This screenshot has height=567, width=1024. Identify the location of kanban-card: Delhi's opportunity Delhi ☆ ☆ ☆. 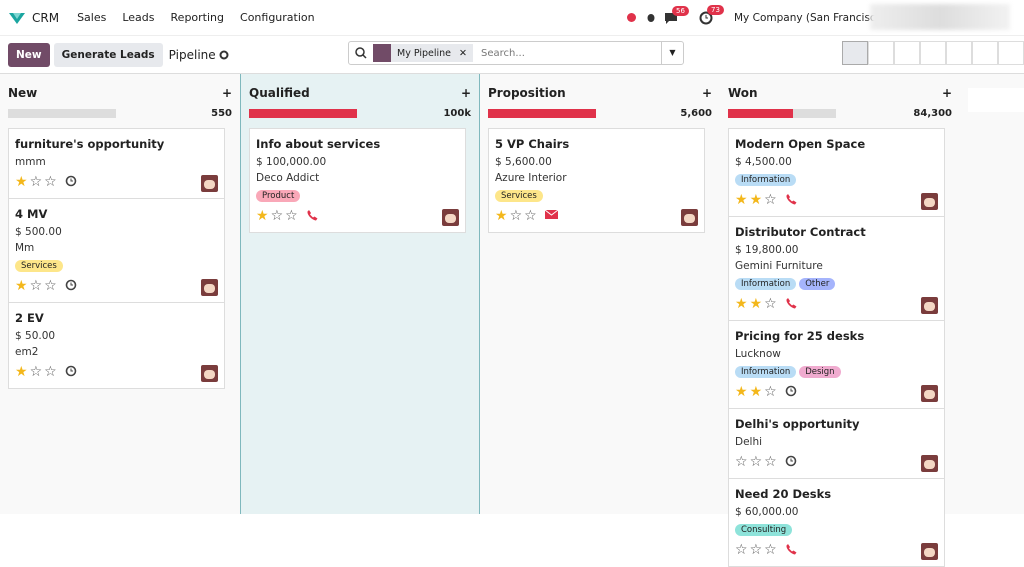
(836, 443).